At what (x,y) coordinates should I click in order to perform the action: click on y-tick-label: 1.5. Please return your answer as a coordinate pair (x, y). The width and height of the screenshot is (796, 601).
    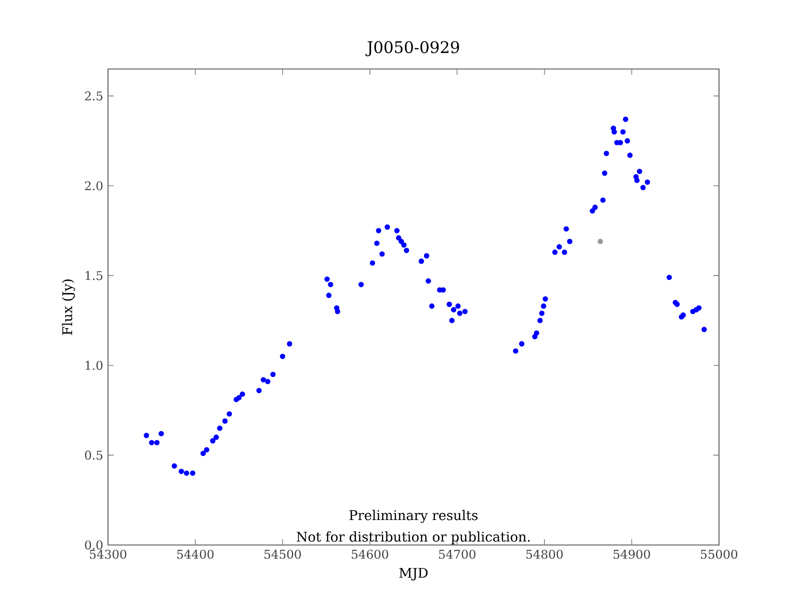
    Looking at the image, I should click on (94, 275).